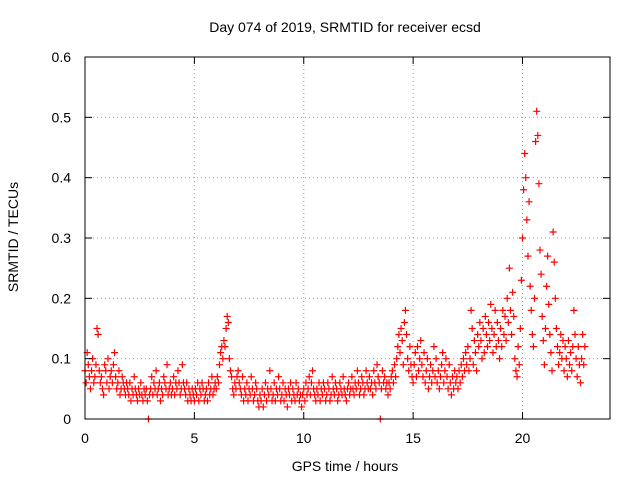 Image resolution: width=640 pixels, height=480 pixels. Describe the element at coordinates (62, 117) in the screenshot. I see `y-tick-label: 0.5` at that location.